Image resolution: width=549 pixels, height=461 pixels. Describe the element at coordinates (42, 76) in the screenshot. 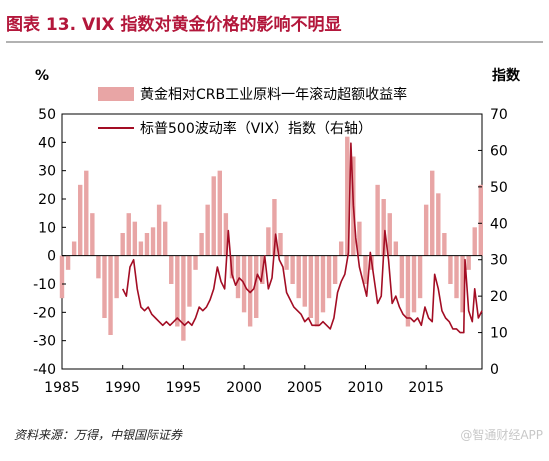

I see `left-axis-unit-label: %` at that location.